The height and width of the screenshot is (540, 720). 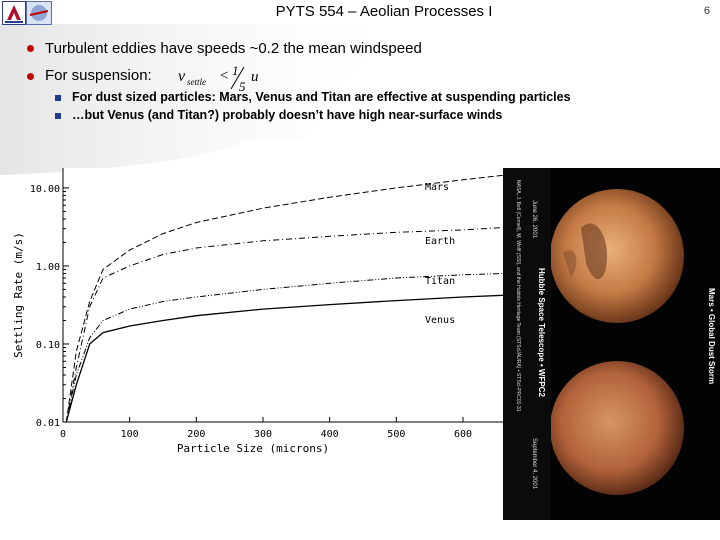 What do you see at coordinates (218, 78) in the screenshot?
I see `settling-formula: v settle < 1 5 u` at bounding box center [218, 78].